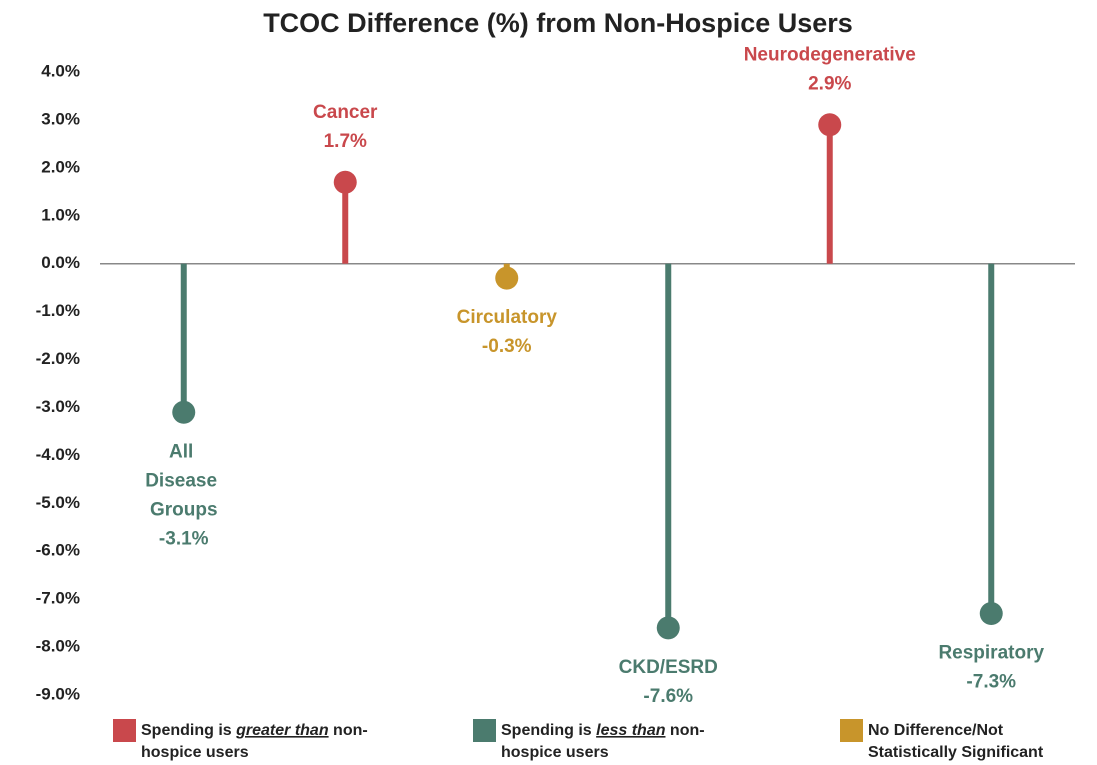 The height and width of the screenshot is (765, 1097). Describe the element at coordinates (507, 346) in the screenshot. I see `value-label: -0.3%` at that location.